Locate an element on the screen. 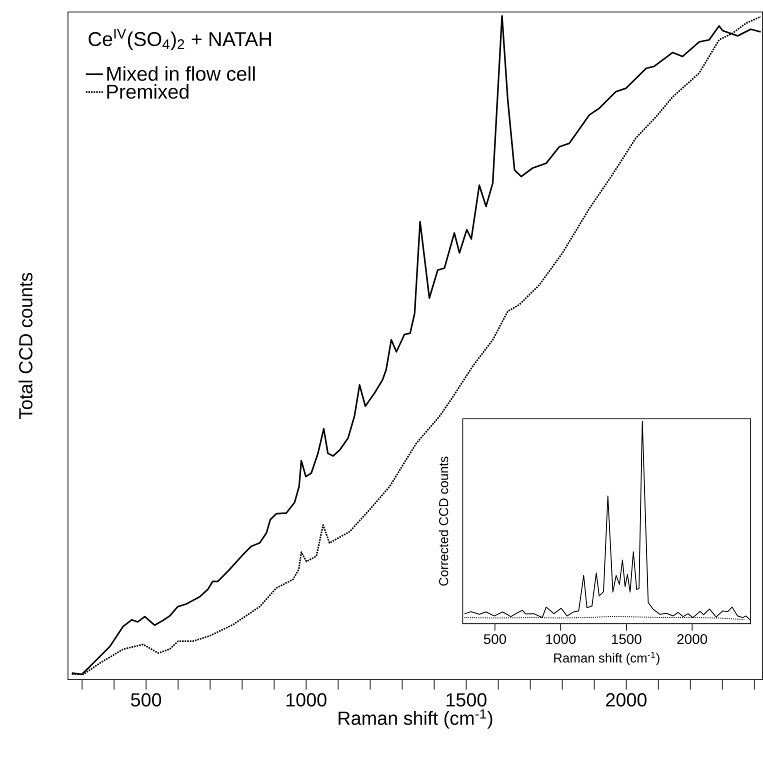 The image size is (763, 761). legend-label: Premixed is located at coordinates (147, 91).